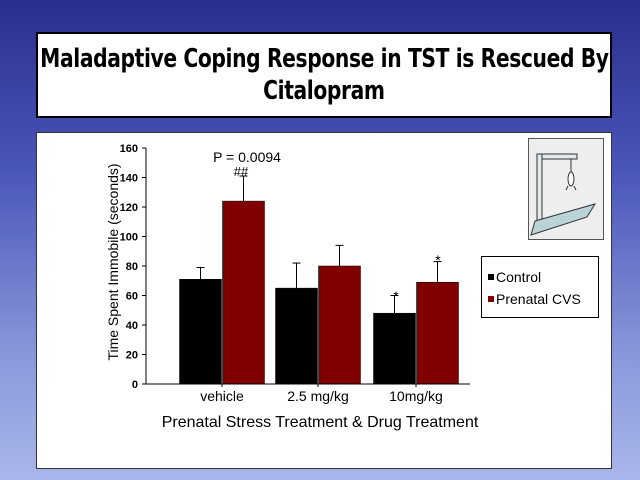  Describe the element at coordinates (129, 149) in the screenshot. I see `y-tick-label: 160` at that location.